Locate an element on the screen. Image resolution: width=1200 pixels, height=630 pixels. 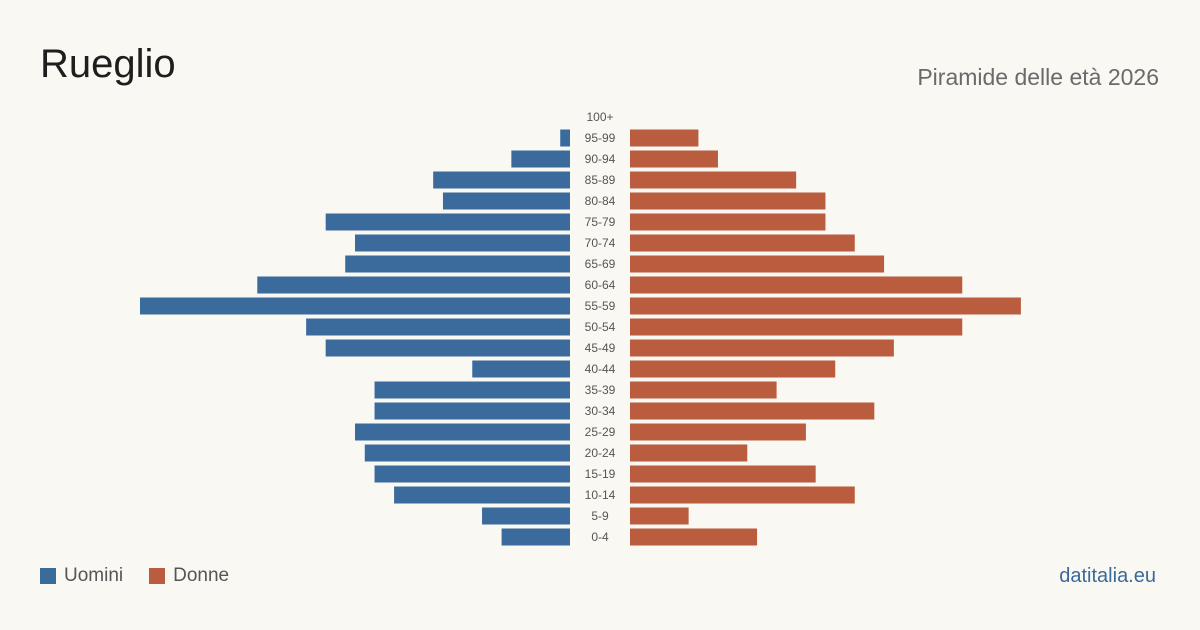
age-label: 90-94 is located at coordinates (600, 159).